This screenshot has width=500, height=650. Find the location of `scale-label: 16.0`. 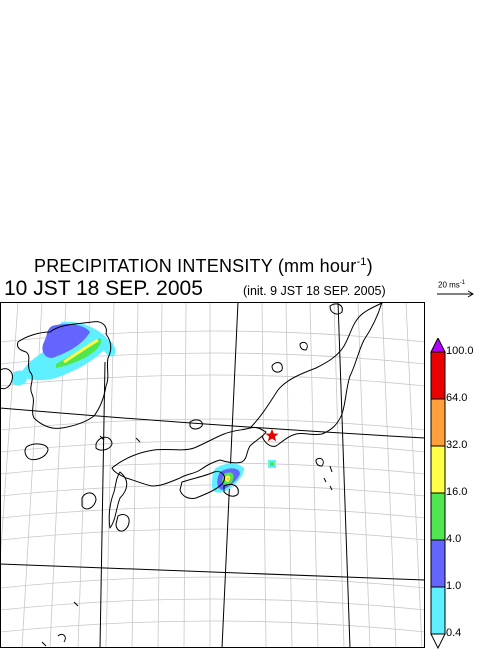

scale-label: 16.0 is located at coordinates (457, 492).